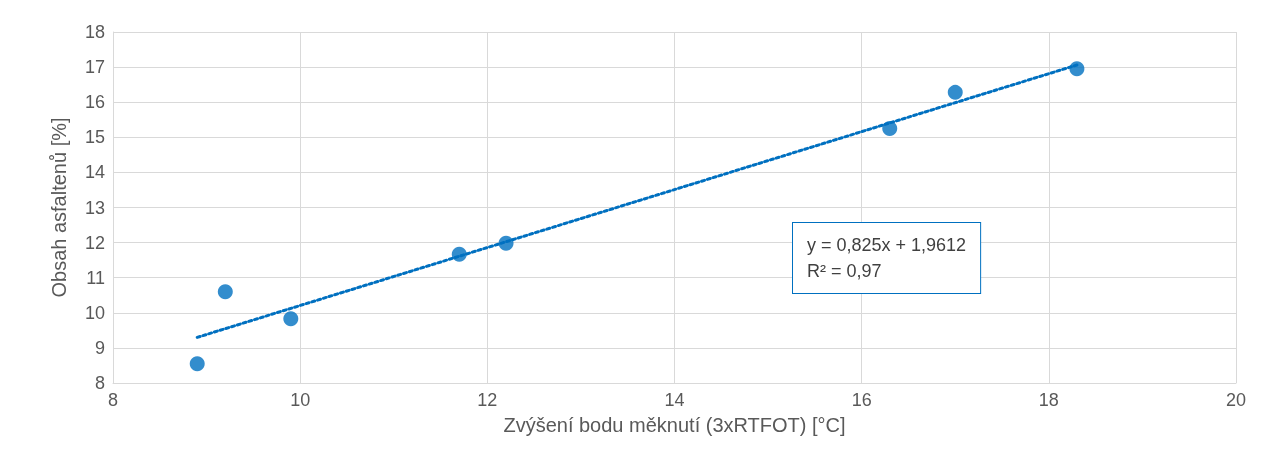  I want to click on y-axis-title: Obsah asfaltenů [%], so click(59, 207).